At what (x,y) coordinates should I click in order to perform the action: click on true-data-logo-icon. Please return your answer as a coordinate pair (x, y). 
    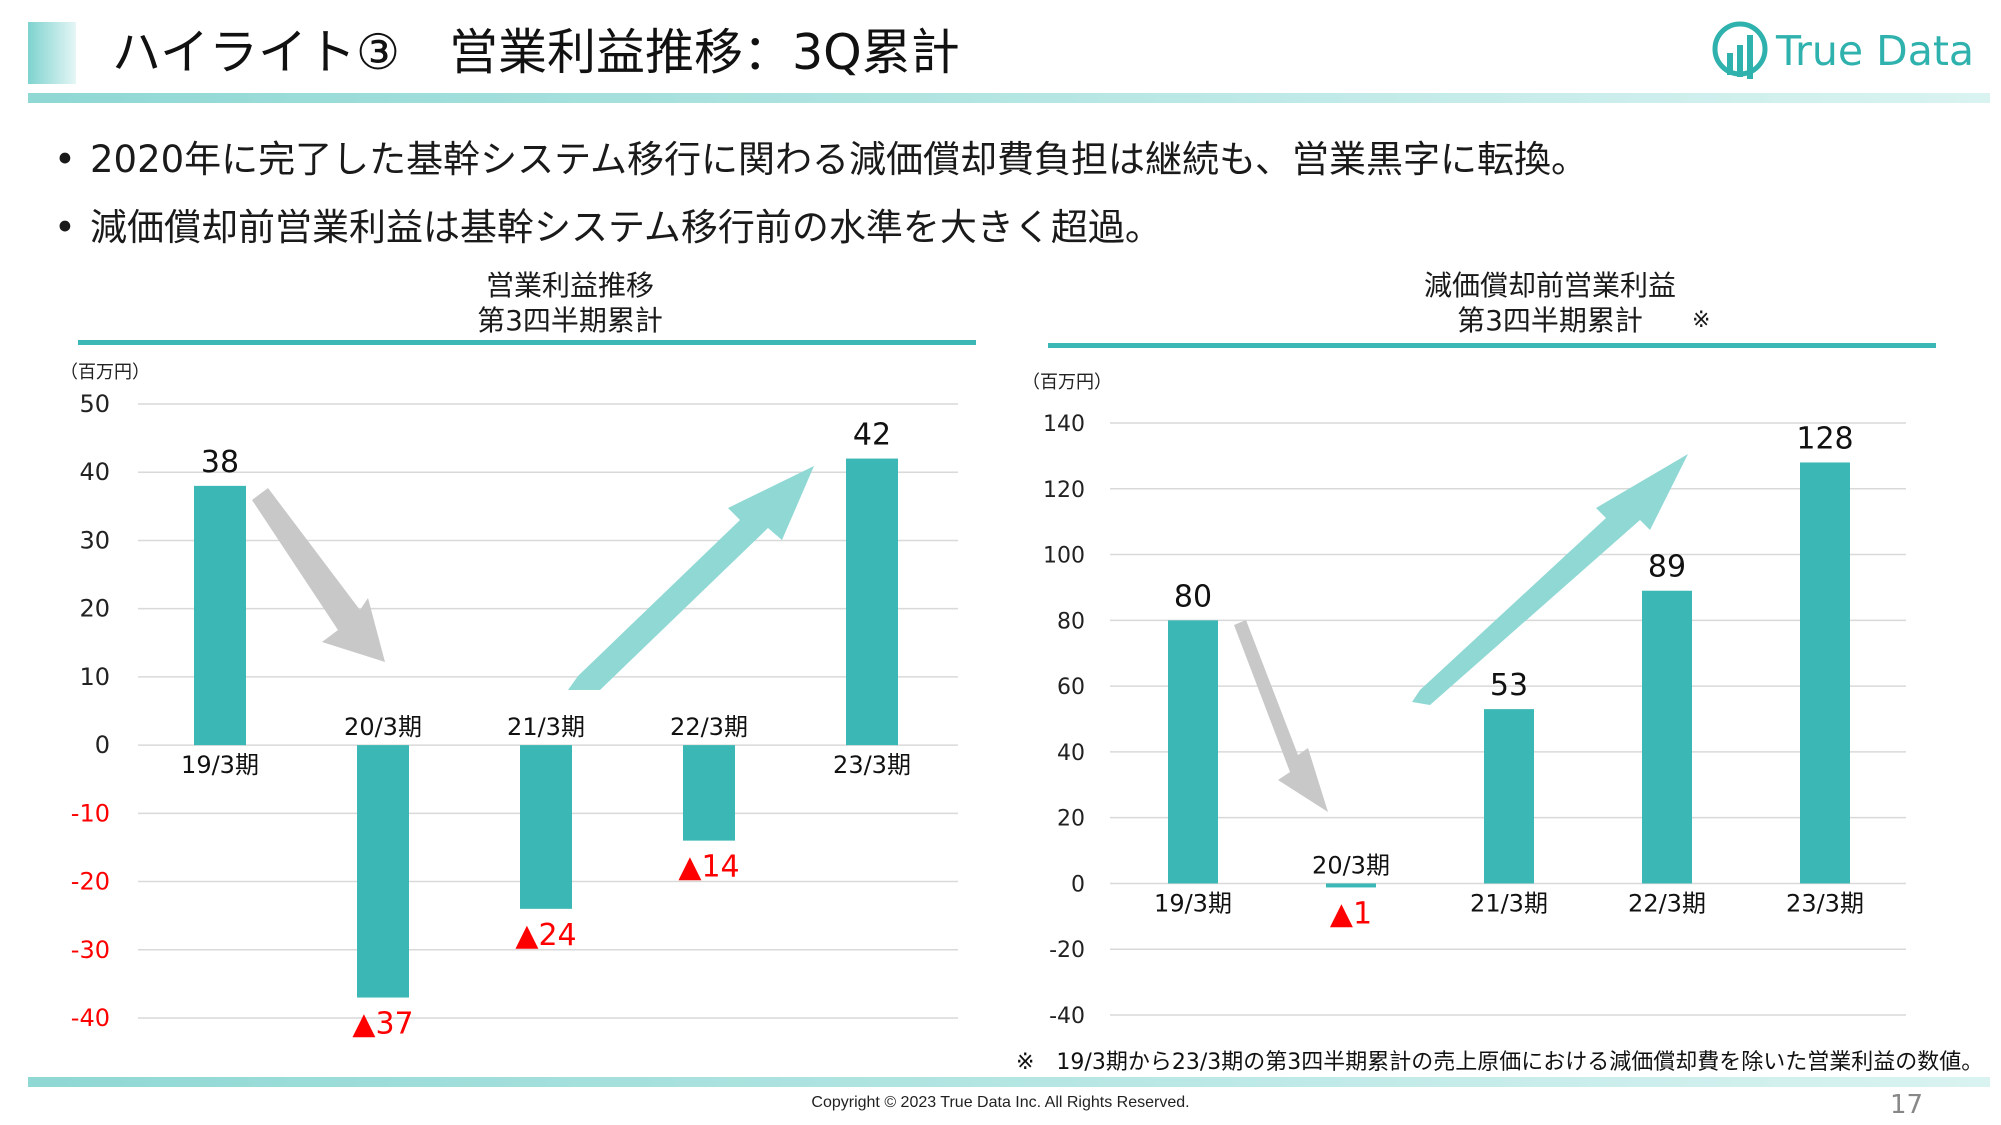
    Looking at the image, I should click on (1740, 50).